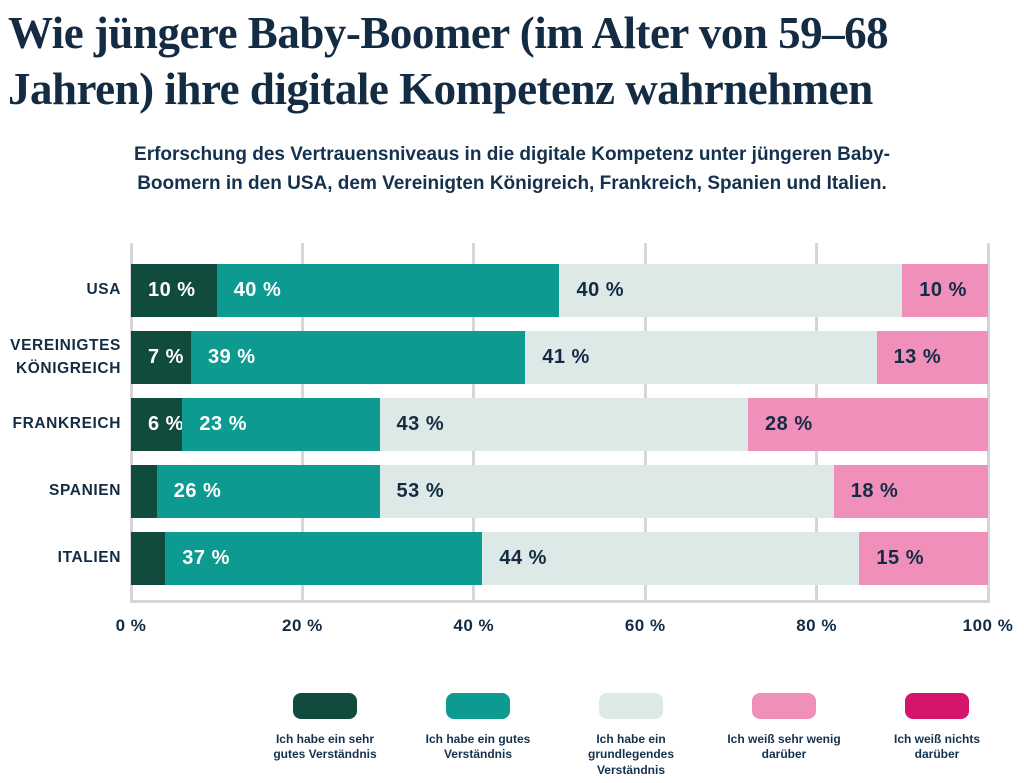 The height and width of the screenshot is (783, 1024). Describe the element at coordinates (166, 357) in the screenshot. I see `bar-value-label: 7 %` at that location.